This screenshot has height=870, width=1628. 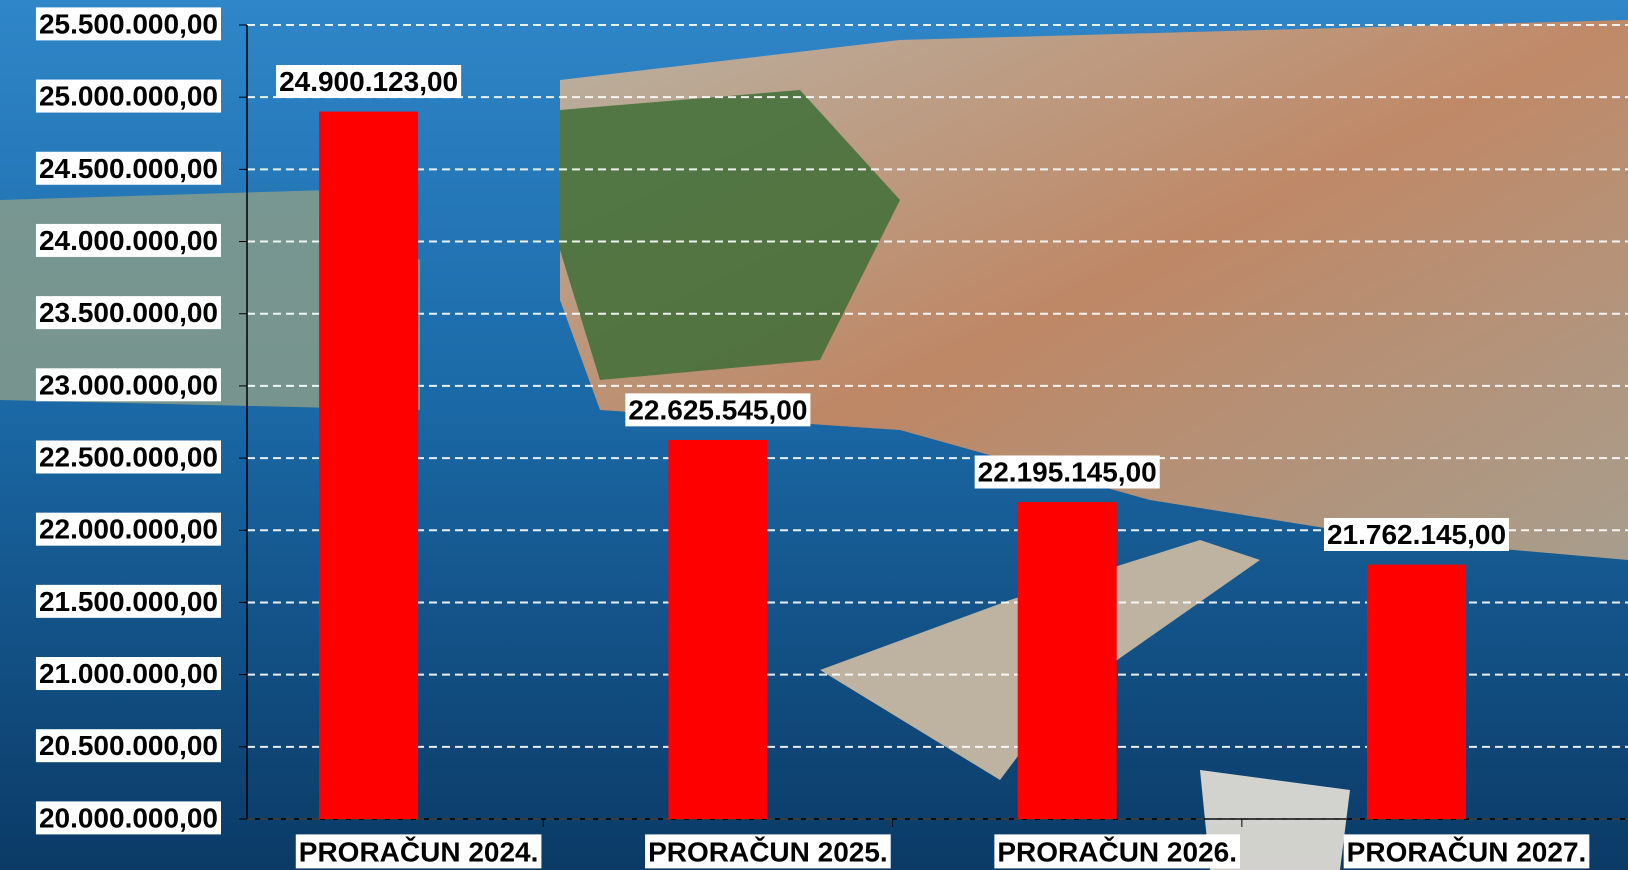 I want to click on y-tick-label-box: 21.000.000,00, so click(x=128, y=674).